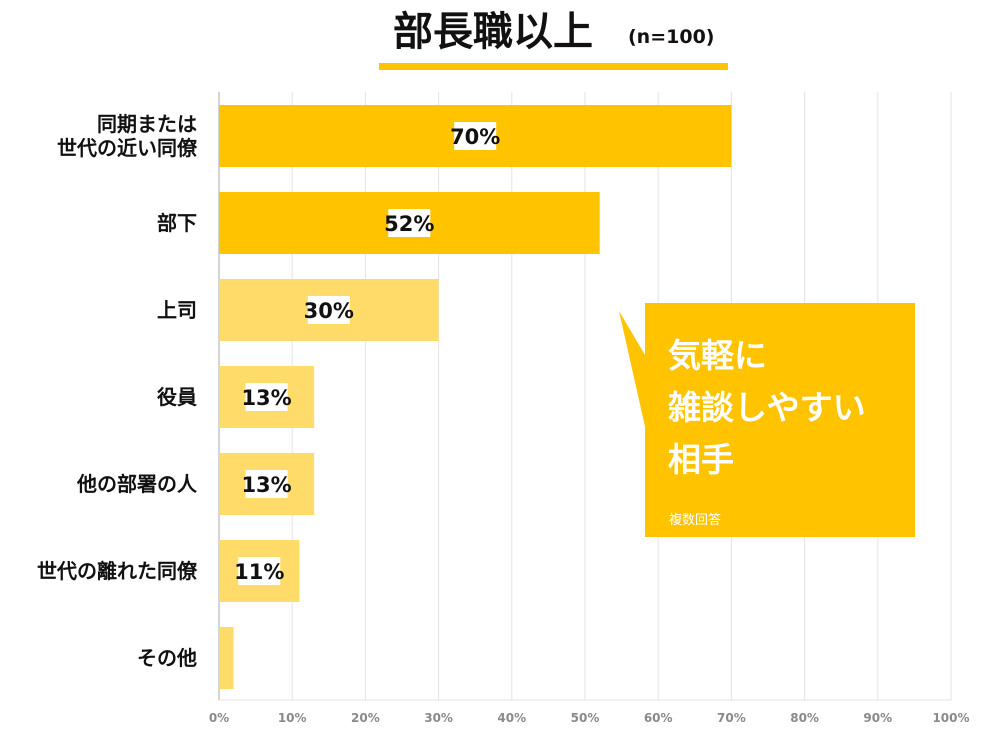 The height and width of the screenshot is (732, 981). I want to click on x-tick-label: 20%, so click(365, 718).